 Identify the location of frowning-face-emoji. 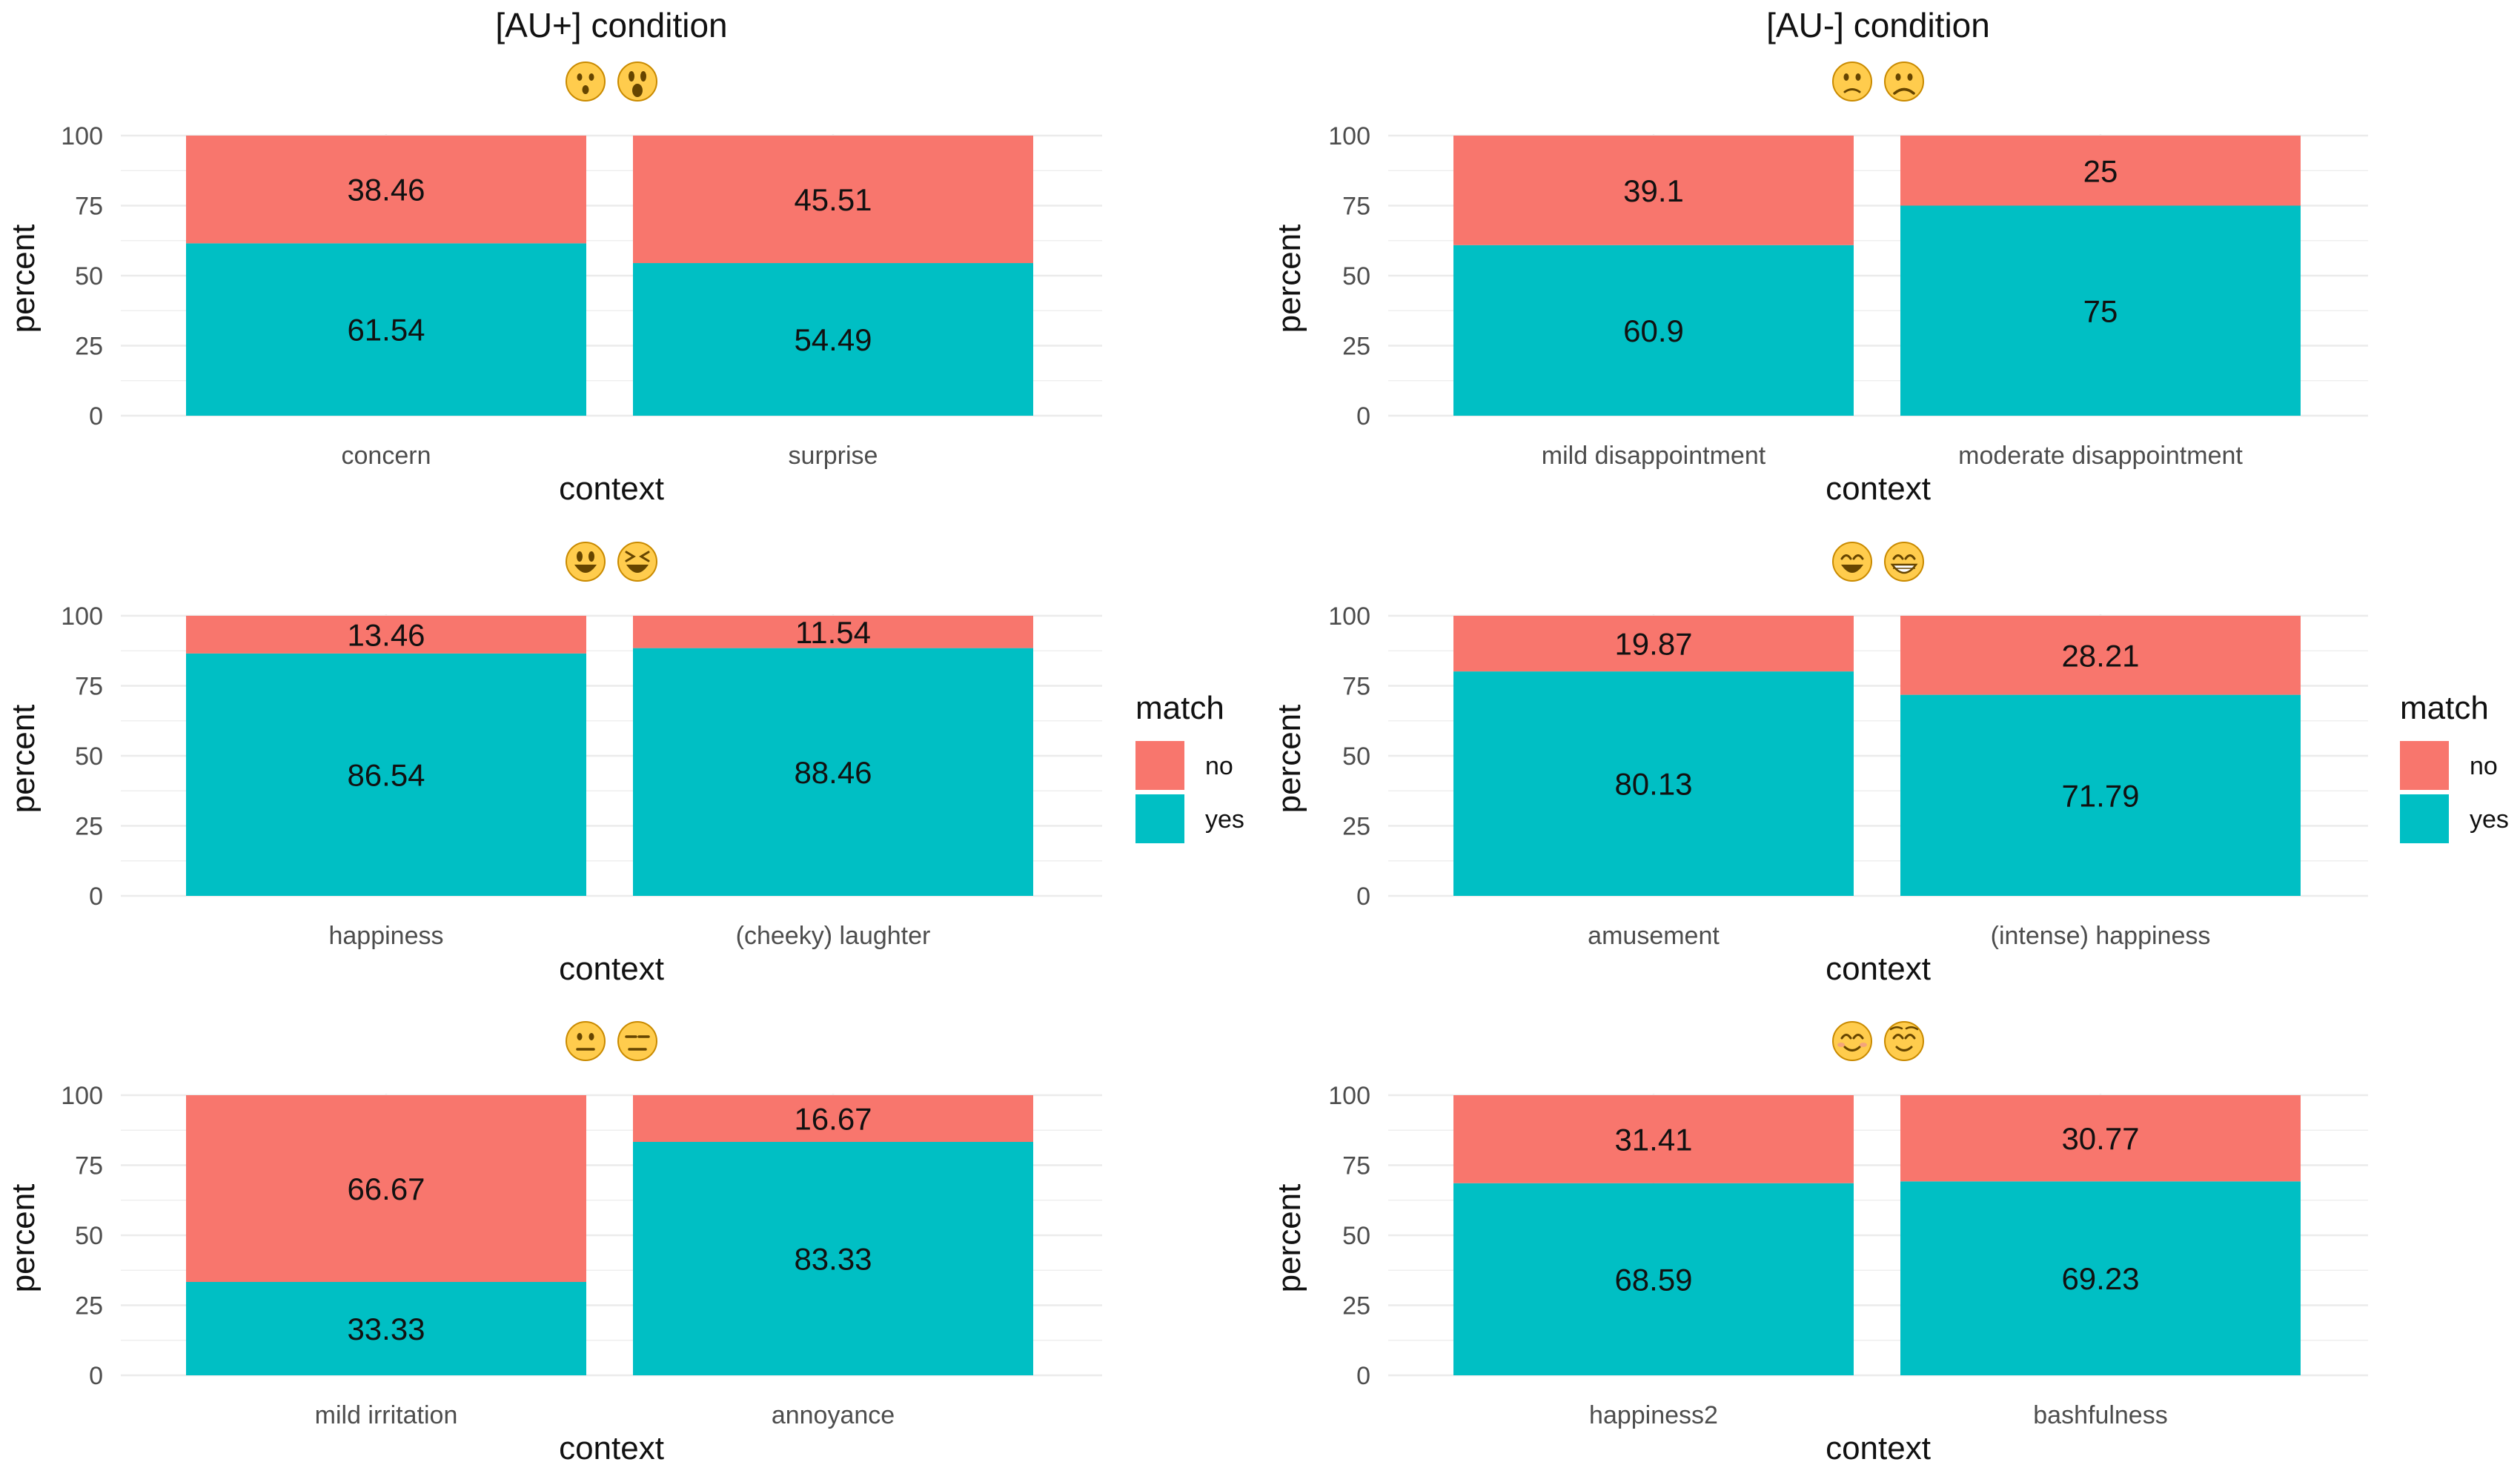
(1904, 82).